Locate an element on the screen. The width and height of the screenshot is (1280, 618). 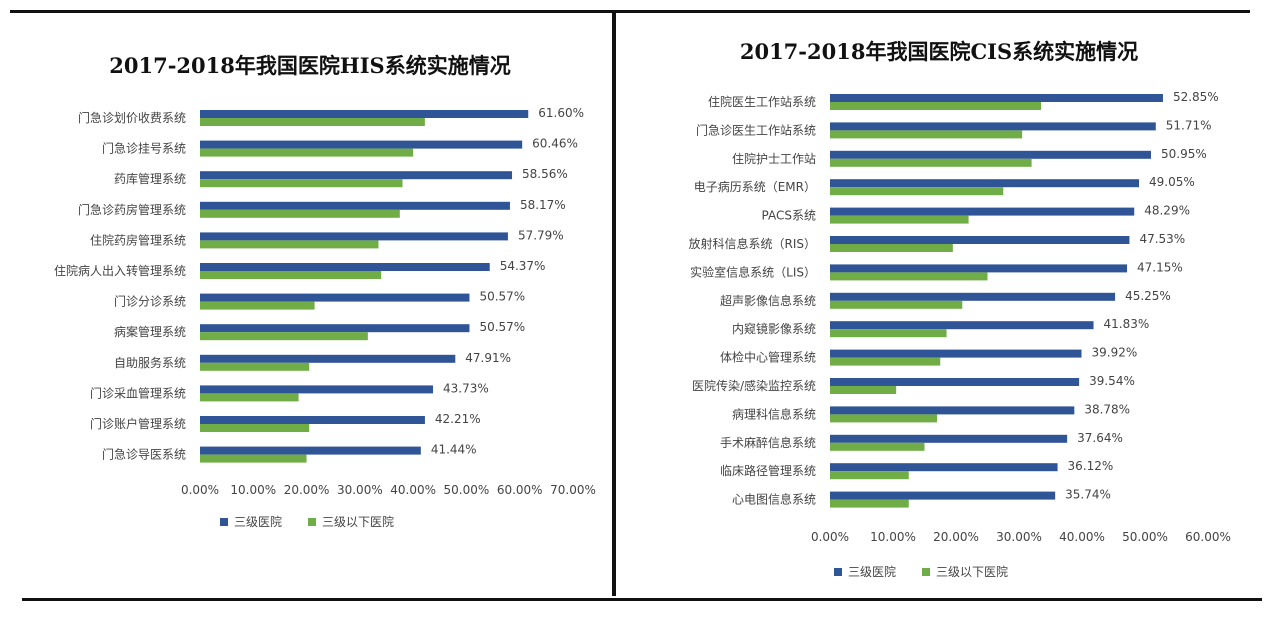
cis-chart-title: 2017-2018年我国医院CIS系统实施情况 is located at coordinates (939, 51).